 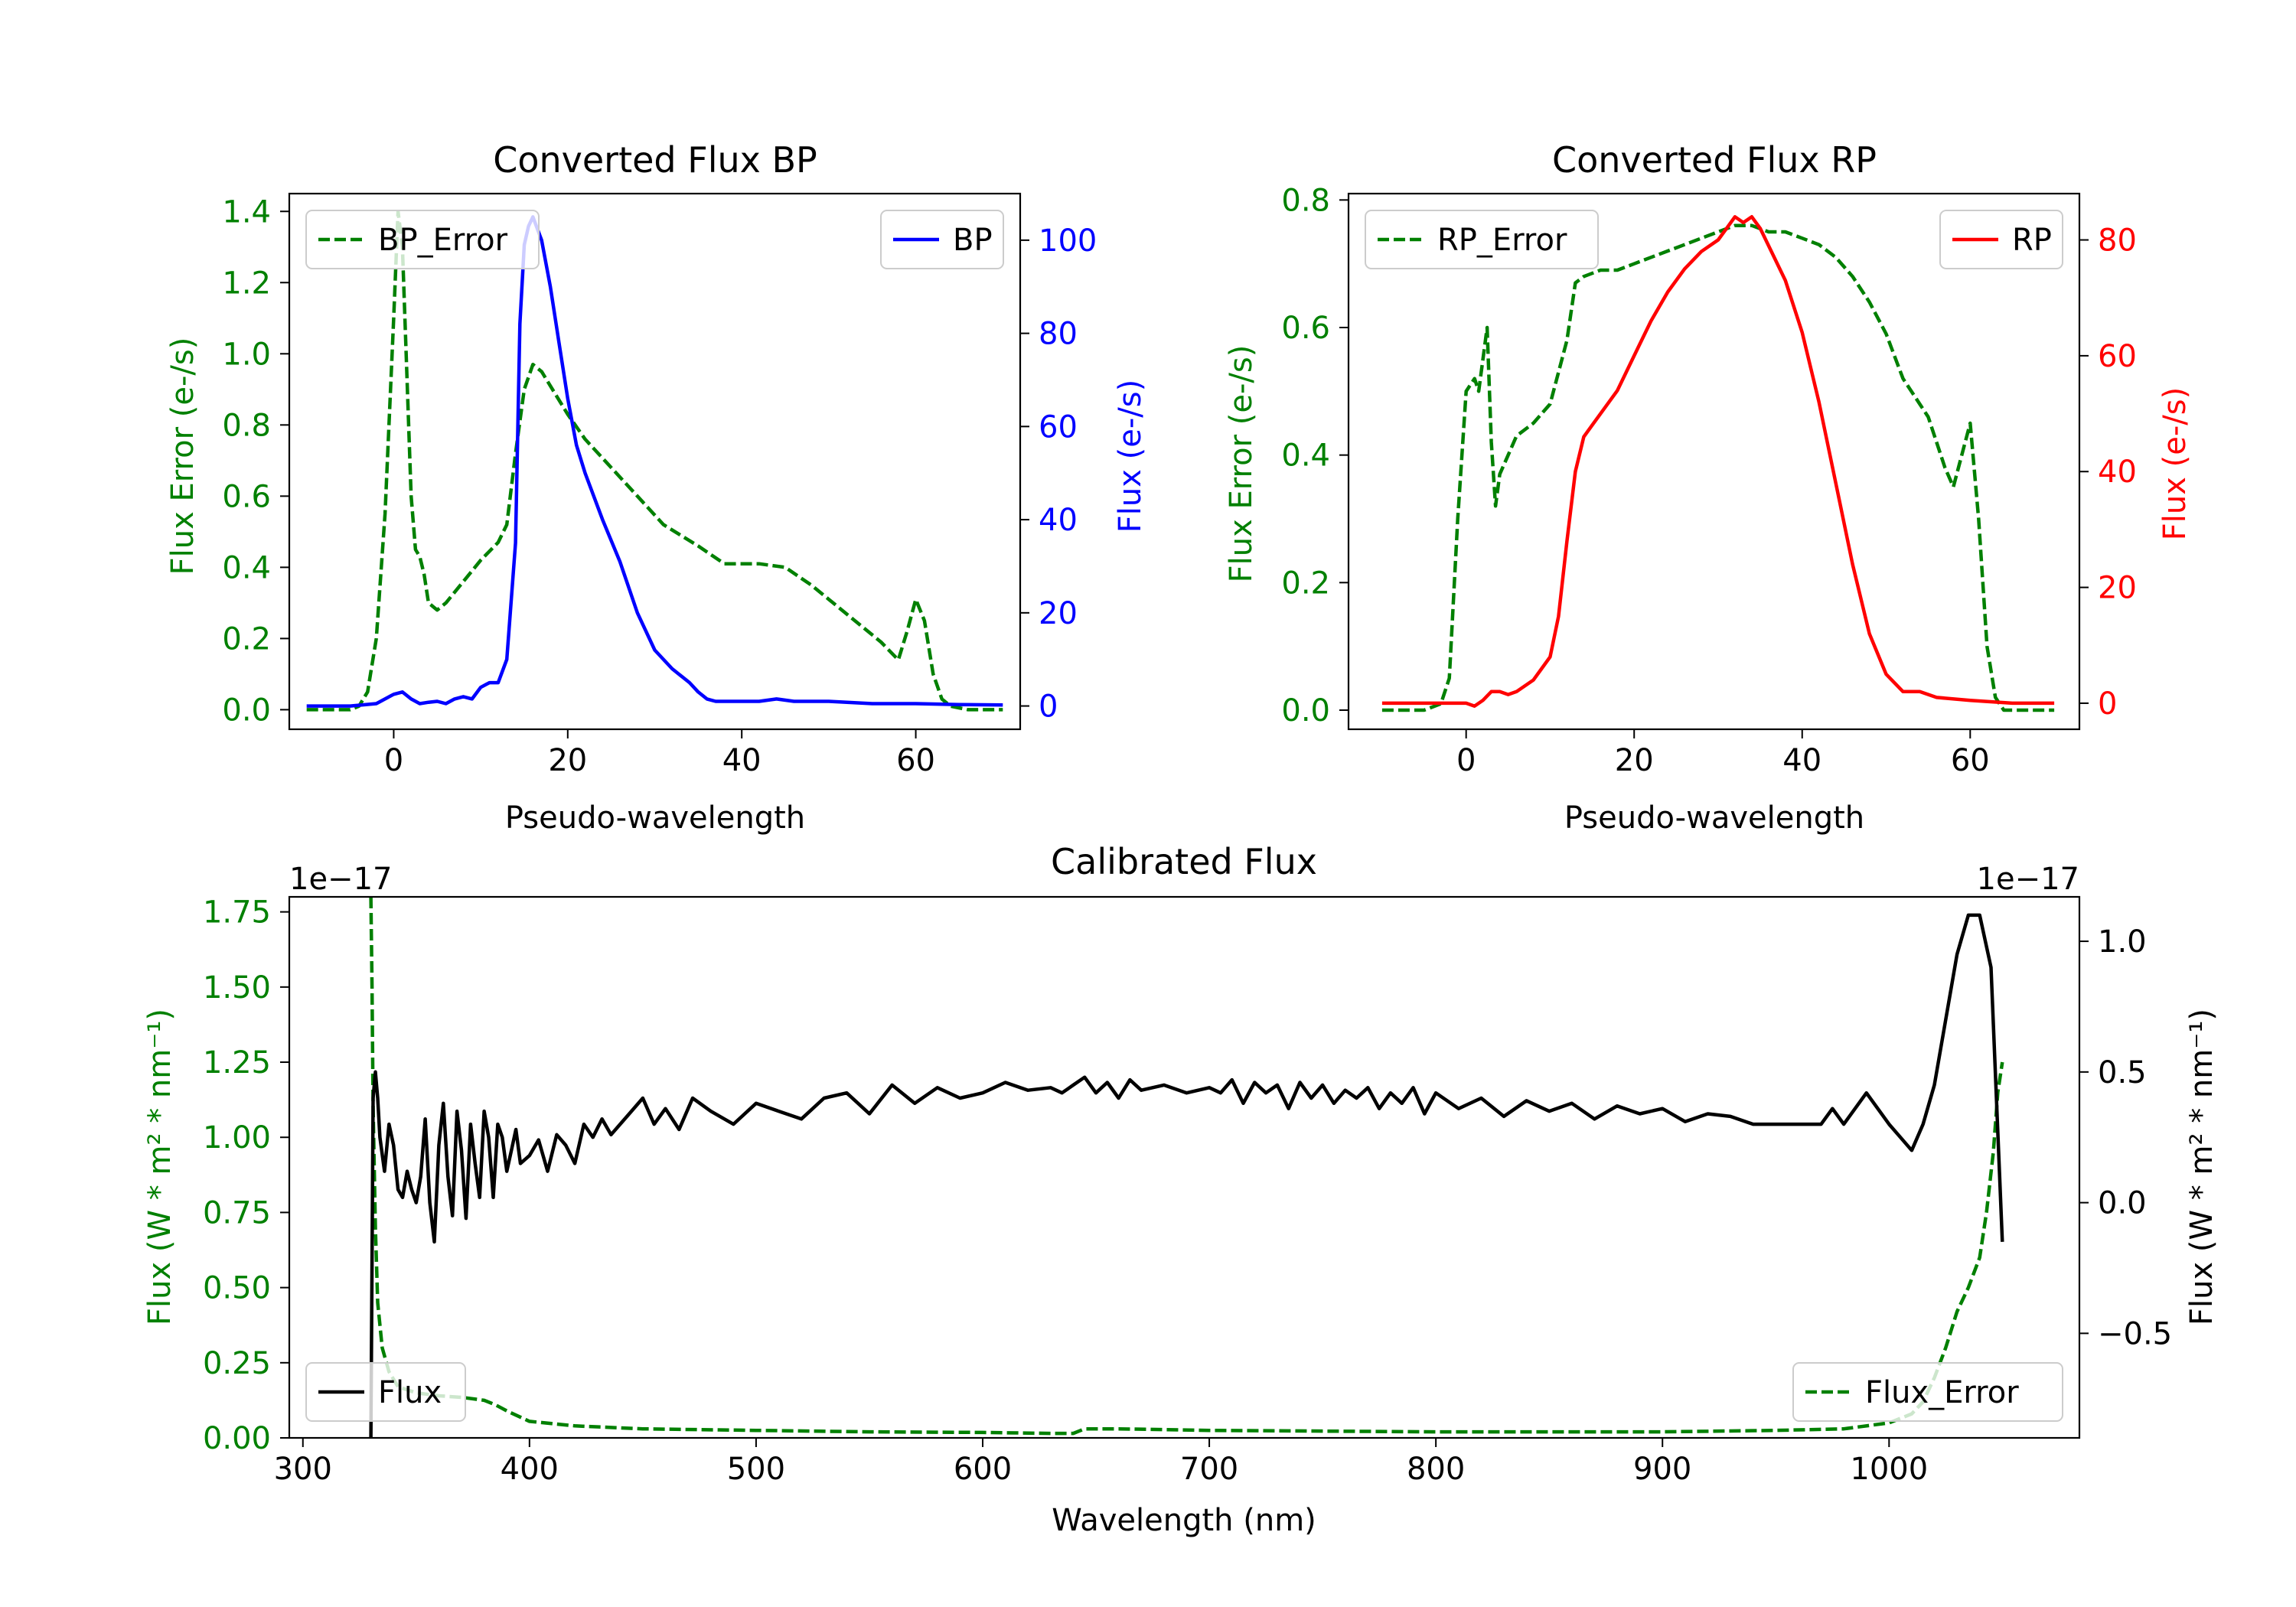 What do you see at coordinates (1241, 464) in the screenshot?
I see `rp-left-axis-label: Flux Error (e-/s)` at bounding box center [1241, 464].